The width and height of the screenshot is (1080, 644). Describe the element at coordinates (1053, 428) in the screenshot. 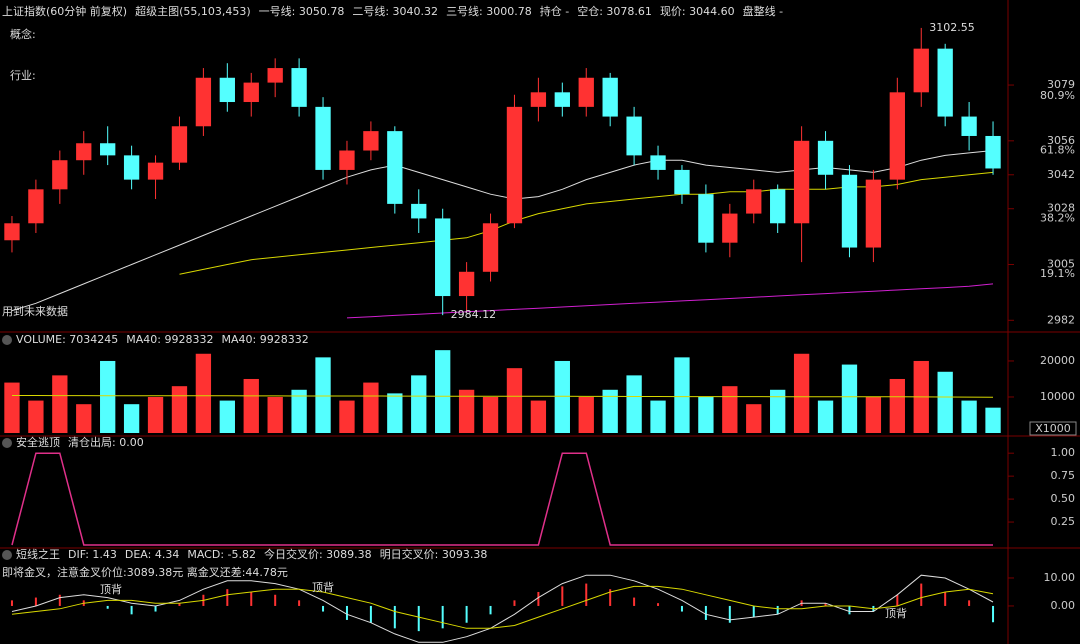

I see `unit-box` at that location.